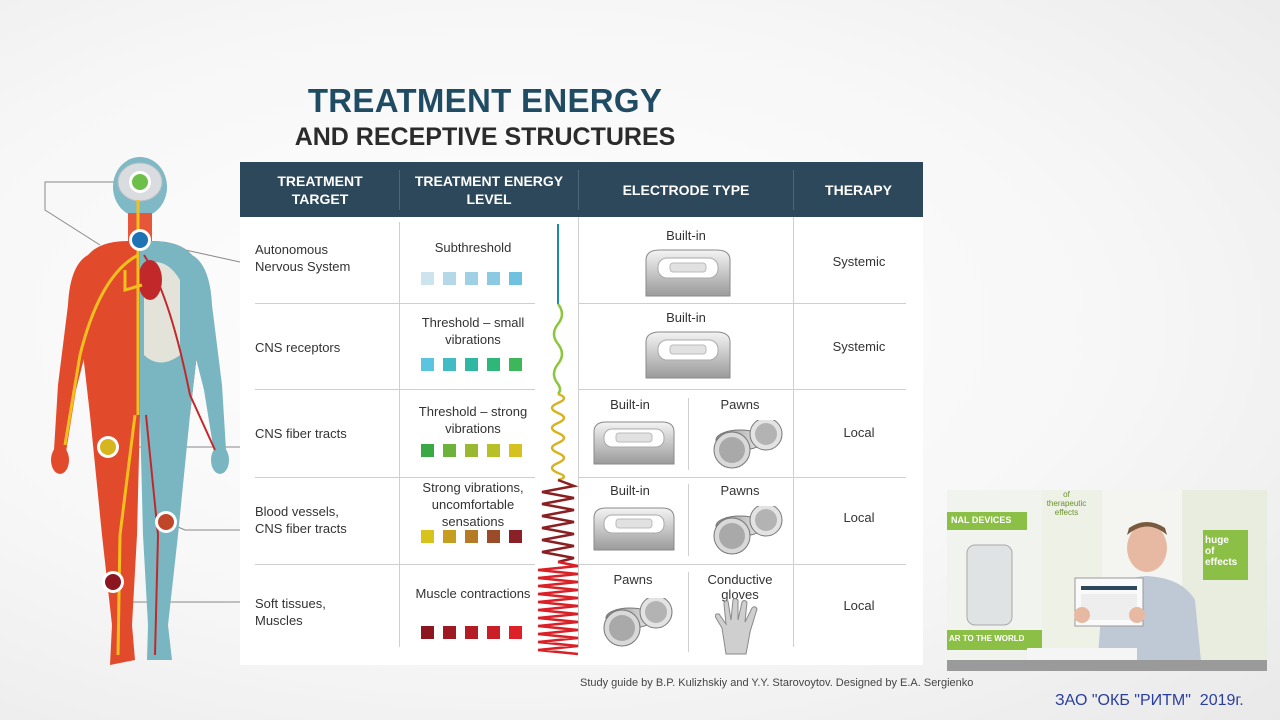 This screenshot has height=720, width=1280. I want to click on target-cell-5: Soft tissues, Muscles, so click(290, 612).